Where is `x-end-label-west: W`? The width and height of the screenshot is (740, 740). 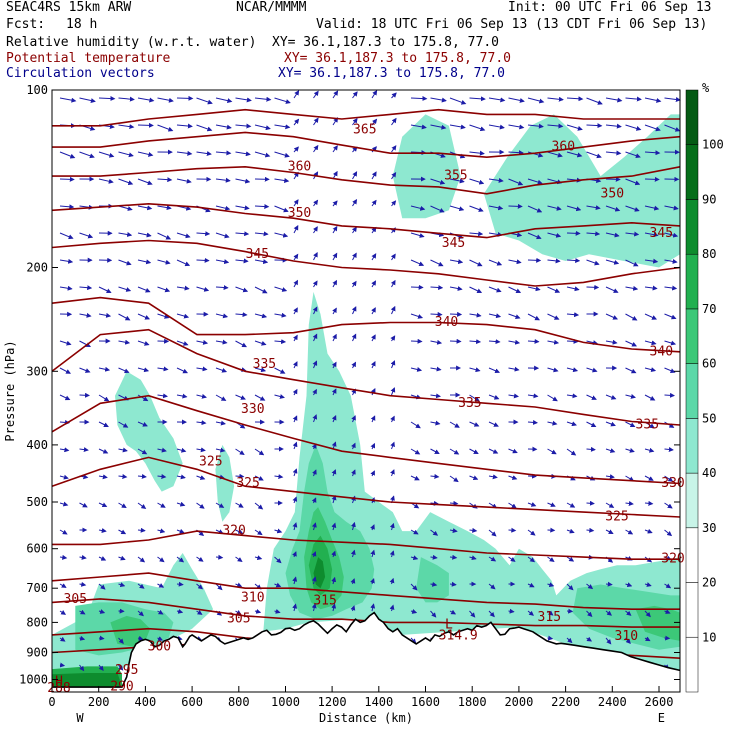
x-end-label-west: W is located at coordinates (80, 718).